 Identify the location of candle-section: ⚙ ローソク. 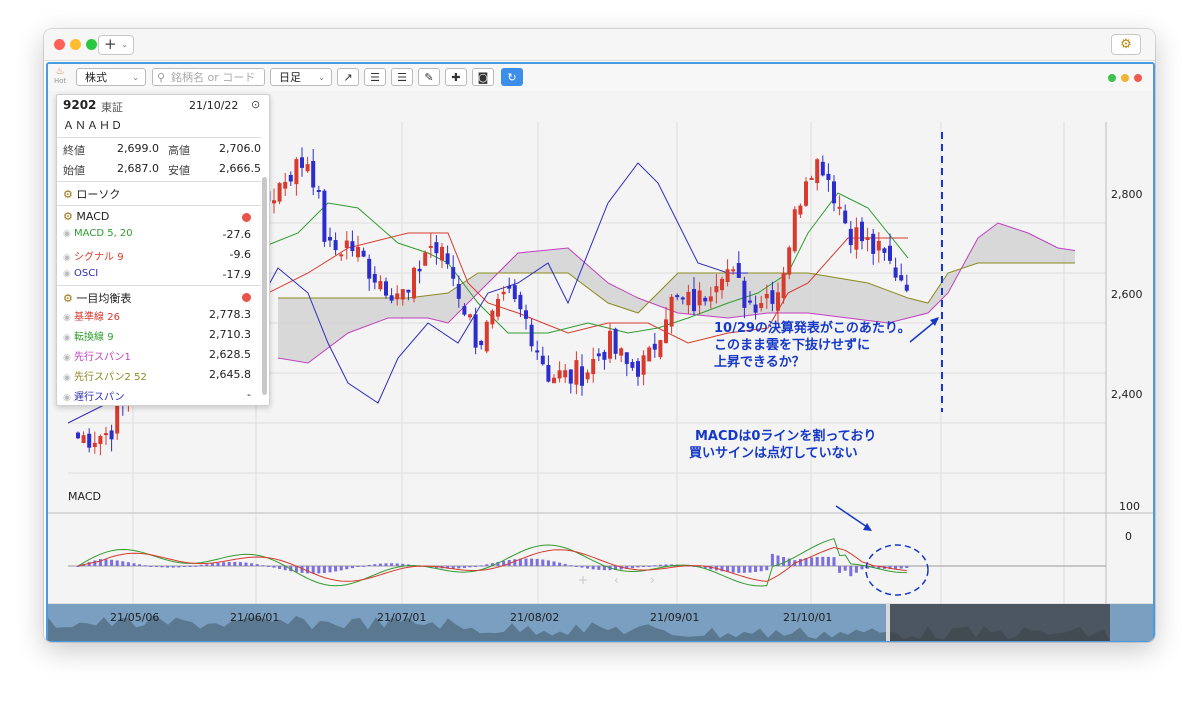
(91, 194).